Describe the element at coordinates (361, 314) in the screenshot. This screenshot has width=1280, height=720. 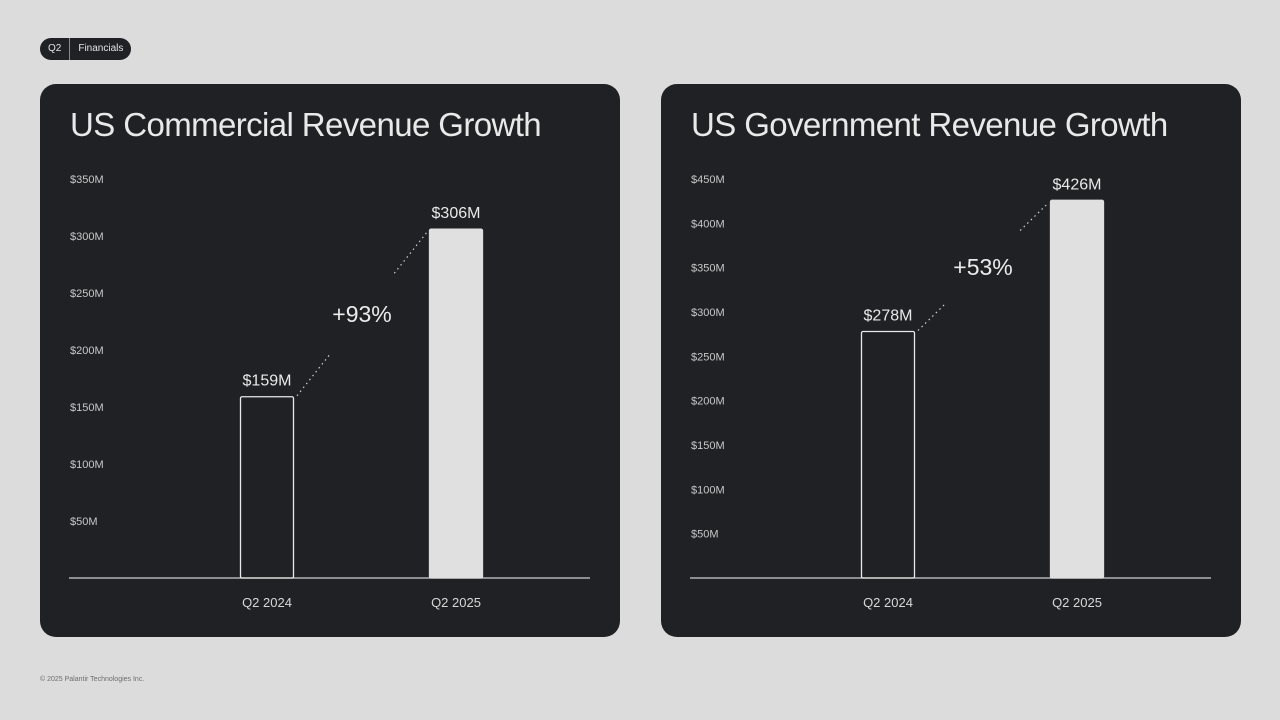
I see `growth-label: +93%` at that location.